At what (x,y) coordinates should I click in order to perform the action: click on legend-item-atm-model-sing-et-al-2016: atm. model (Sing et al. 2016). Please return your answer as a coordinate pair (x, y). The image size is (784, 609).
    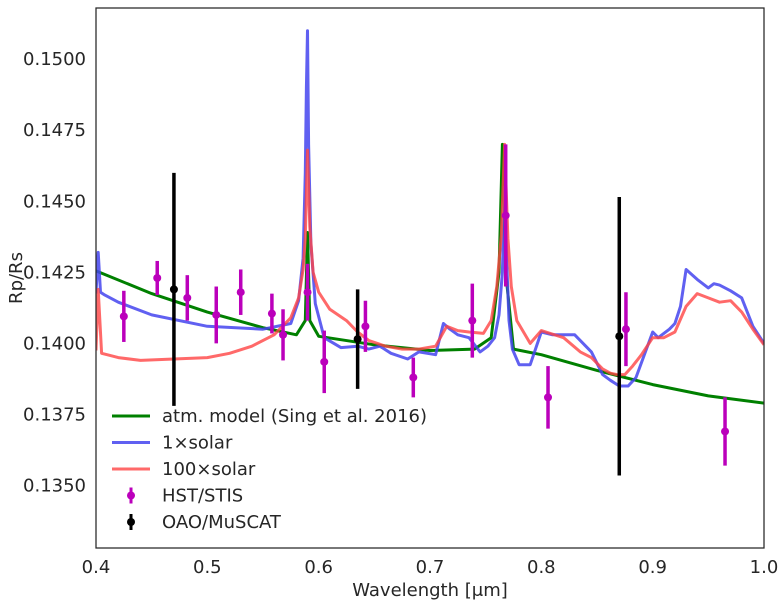
    Looking at the image, I should click on (269, 416).